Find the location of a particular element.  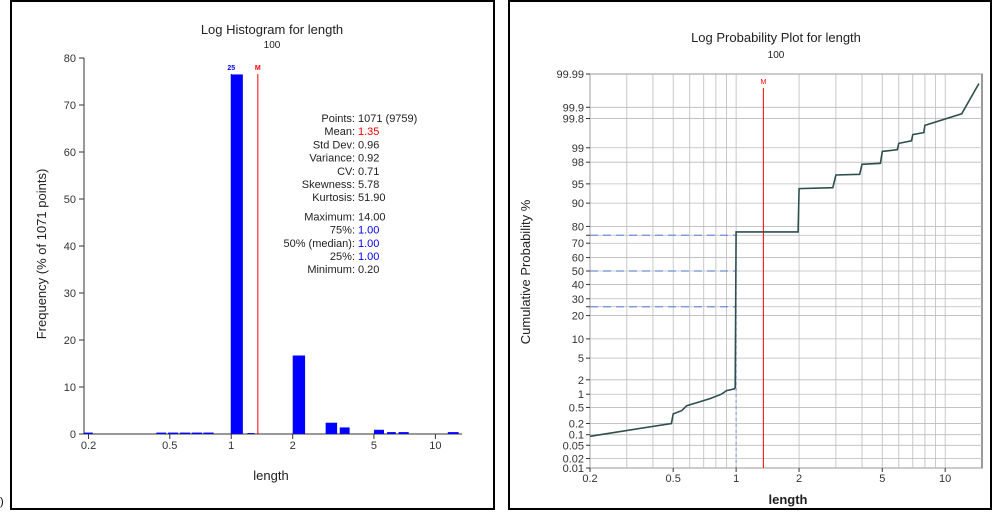

probability-x-tick-label: 5 is located at coordinates (882, 479).